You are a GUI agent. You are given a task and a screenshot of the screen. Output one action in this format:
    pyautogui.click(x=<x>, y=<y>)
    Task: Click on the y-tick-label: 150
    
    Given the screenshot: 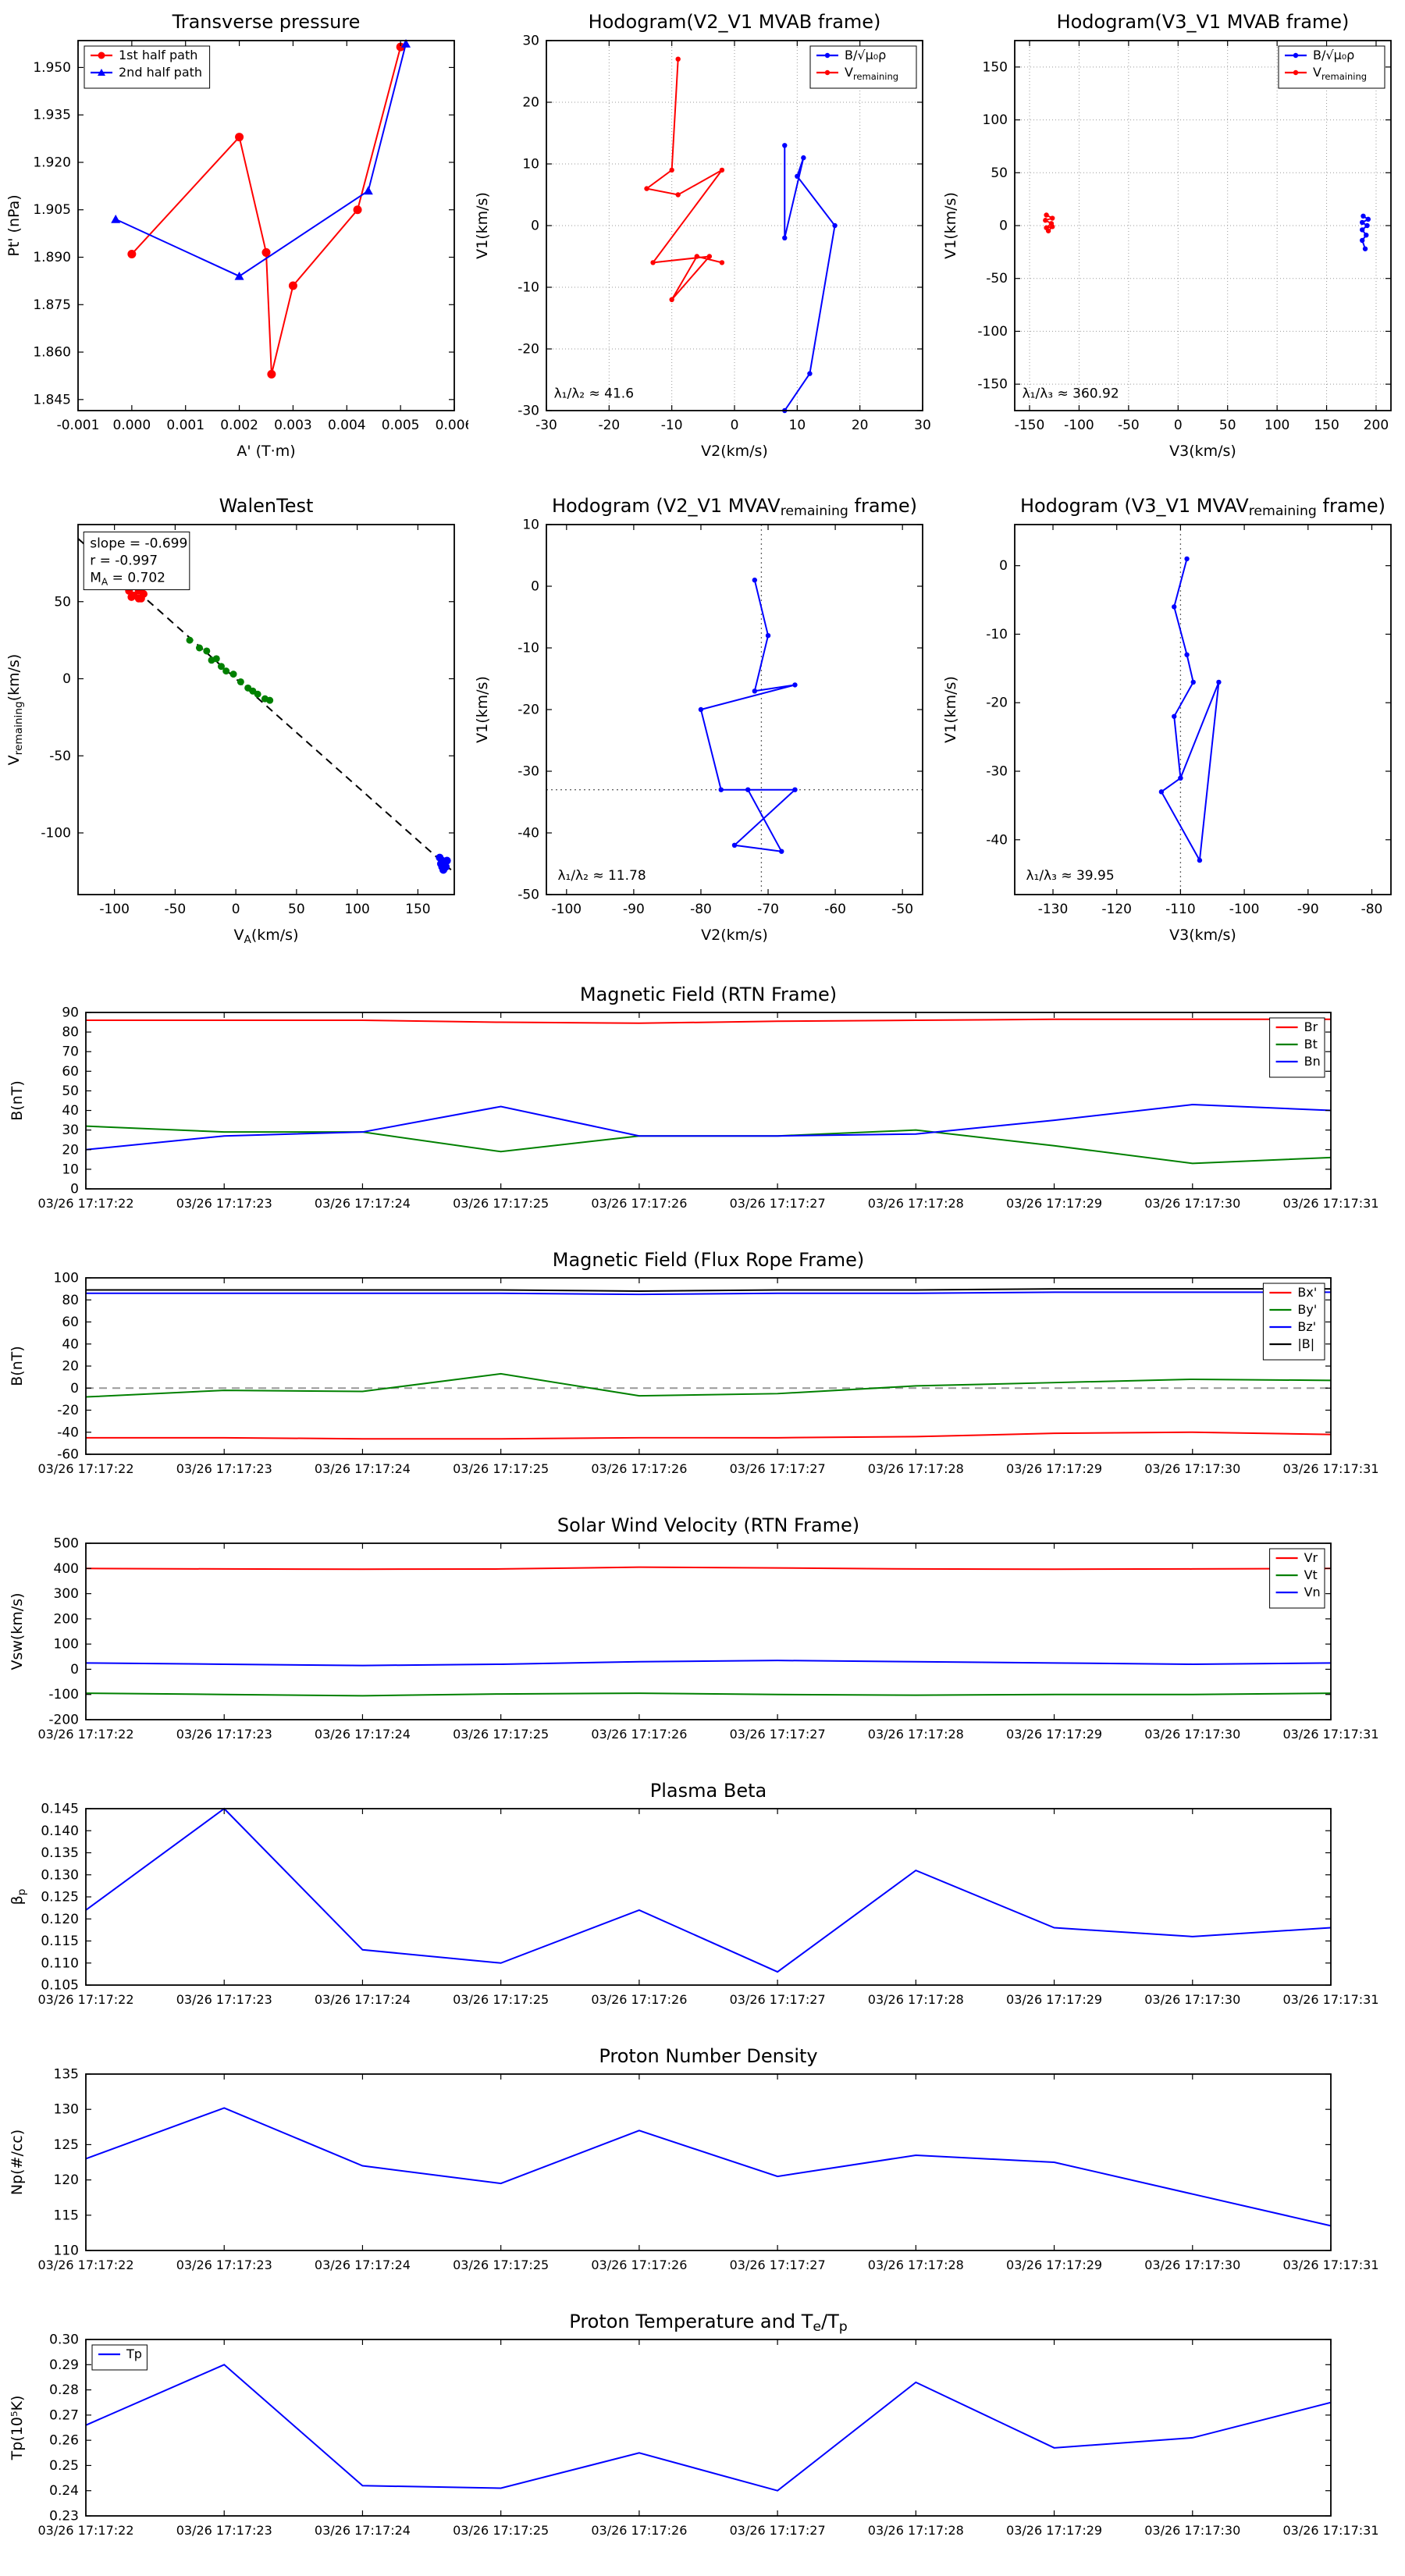 What is the action you would take?
    pyautogui.click(x=996, y=67)
    